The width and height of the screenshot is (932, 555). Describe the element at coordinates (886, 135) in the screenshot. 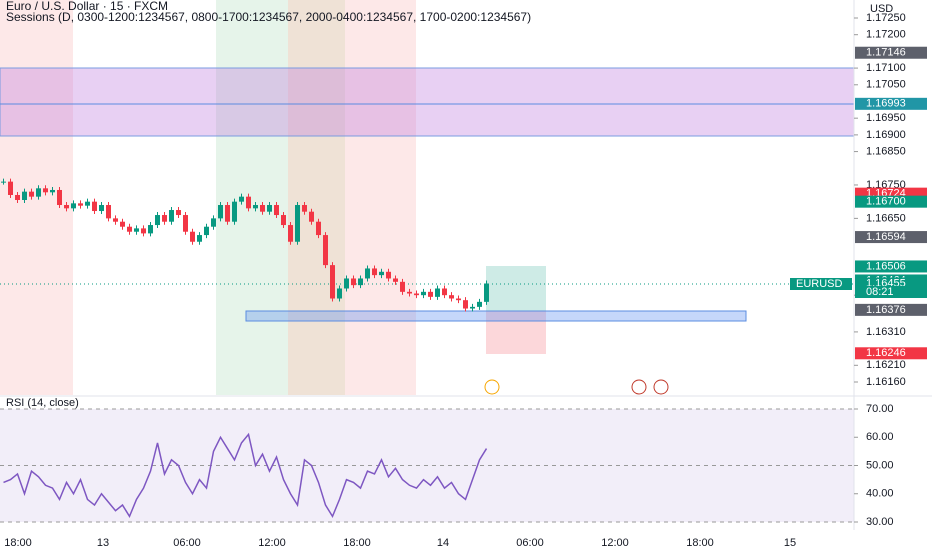

I see `price-tick-label: 1.16900` at that location.